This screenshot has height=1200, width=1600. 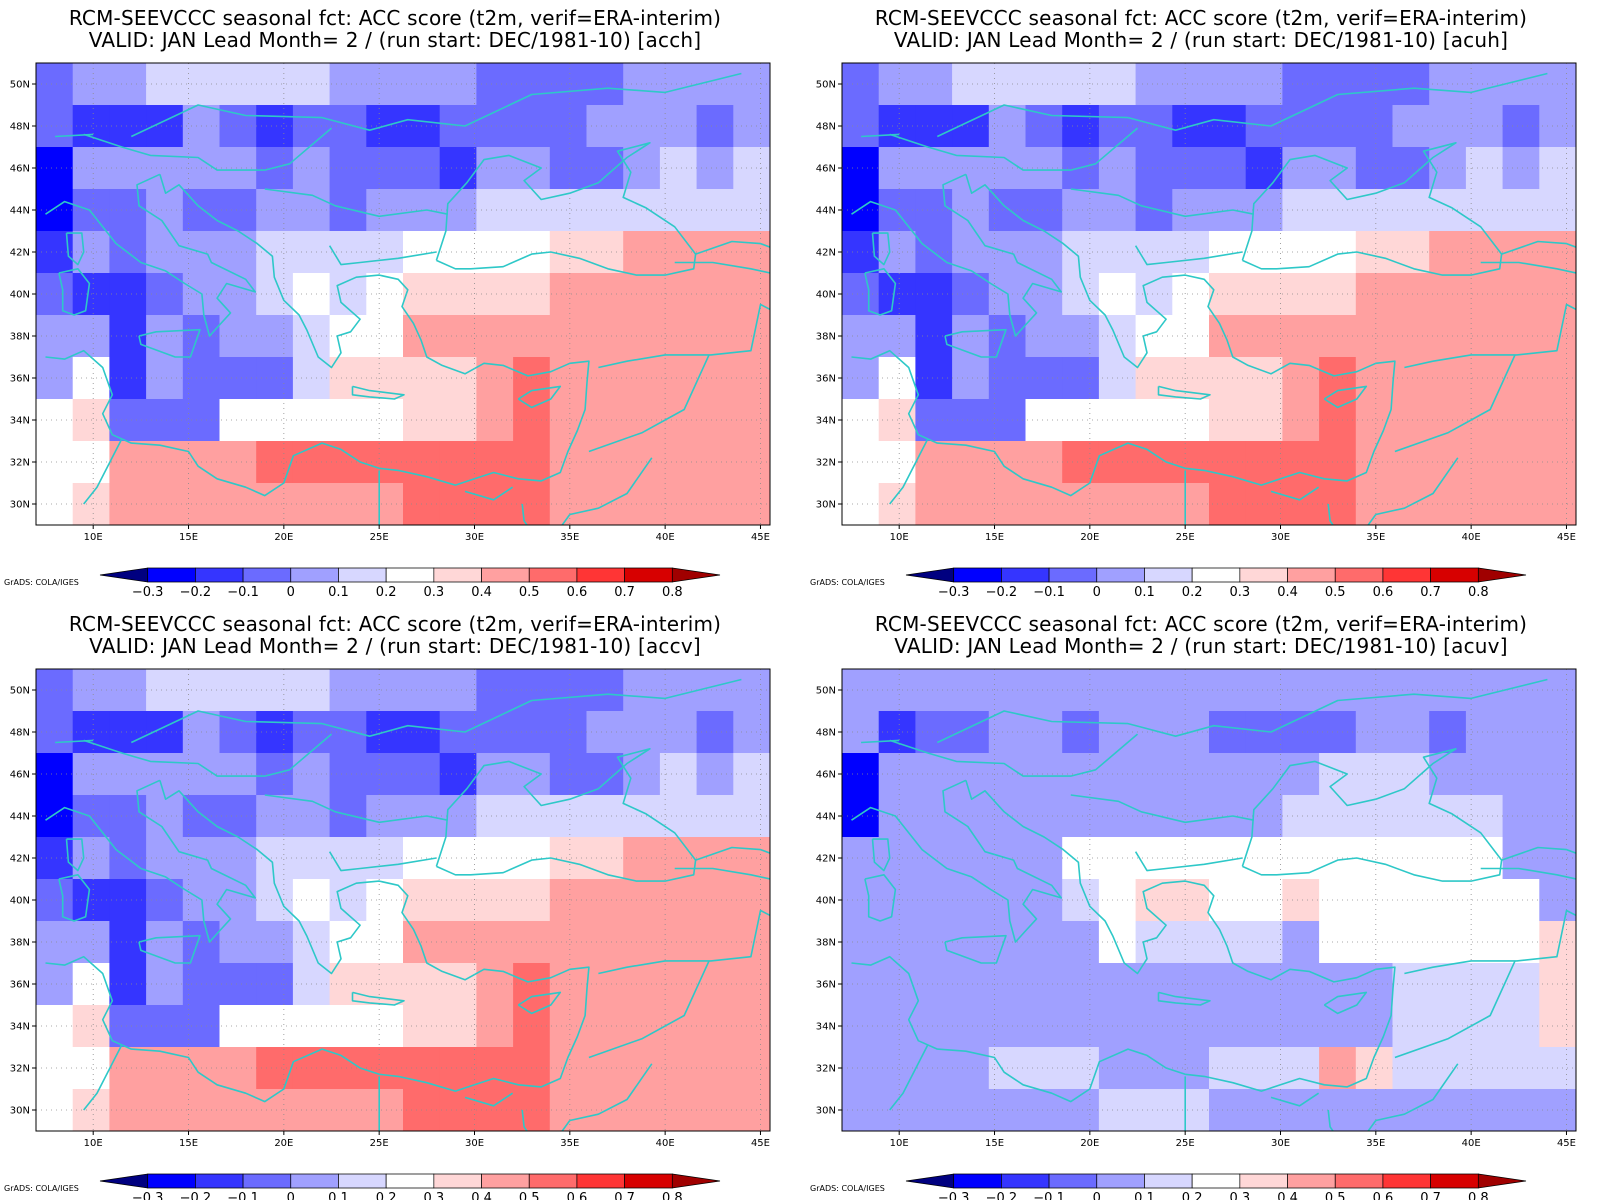 What do you see at coordinates (826, 379) in the screenshot?
I see `y-tick-label: 36N` at bounding box center [826, 379].